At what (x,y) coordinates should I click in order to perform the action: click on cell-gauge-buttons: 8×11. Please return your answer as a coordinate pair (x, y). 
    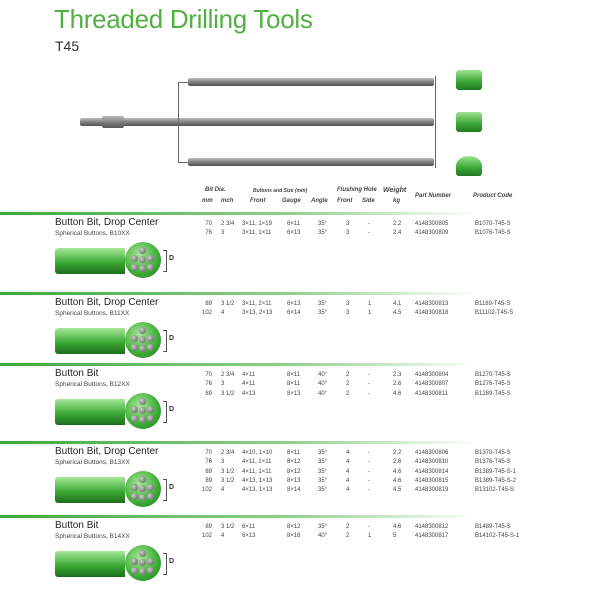
    Looking at the image, I should click on (294, 453).